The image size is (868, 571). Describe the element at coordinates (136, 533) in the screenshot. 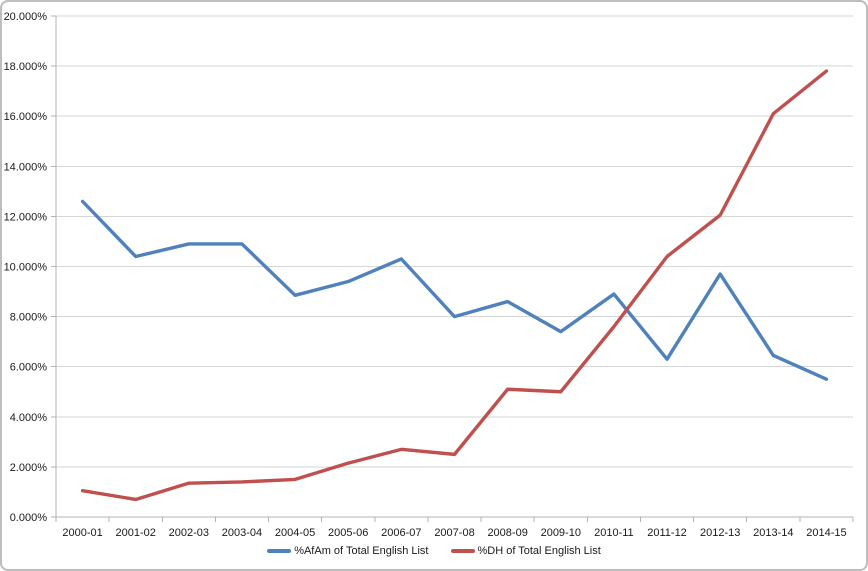

I see `x-axis-category-label: 2001-02` at that location.